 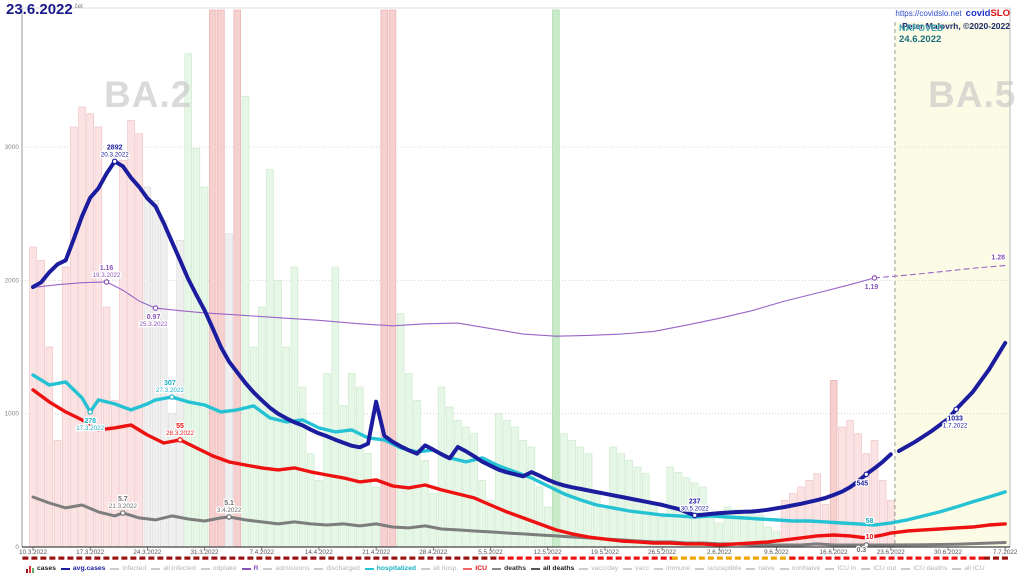 What do you see at coordinates (292, 568) in the screenshot?
I see `legend-label: admissions` at bounding box center [292, 568].